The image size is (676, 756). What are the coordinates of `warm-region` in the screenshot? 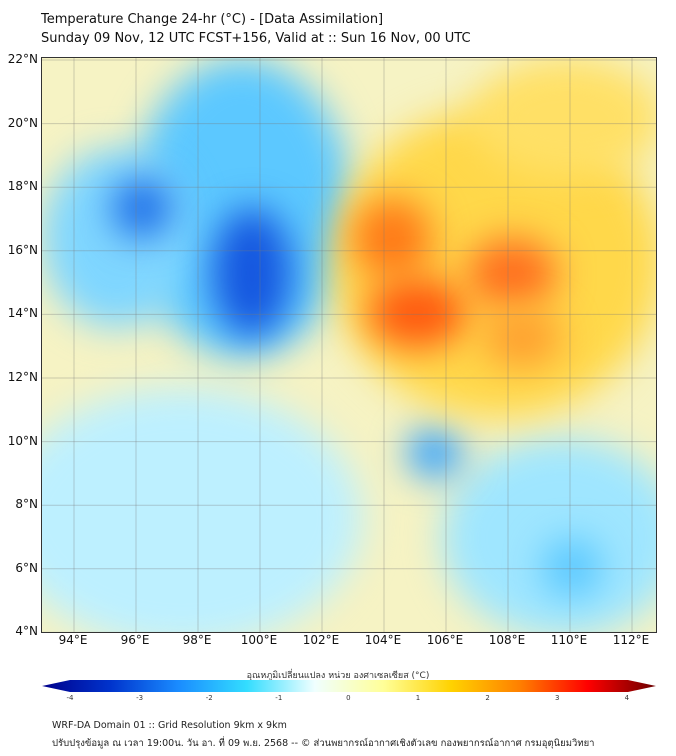 It's located at (564, 118).